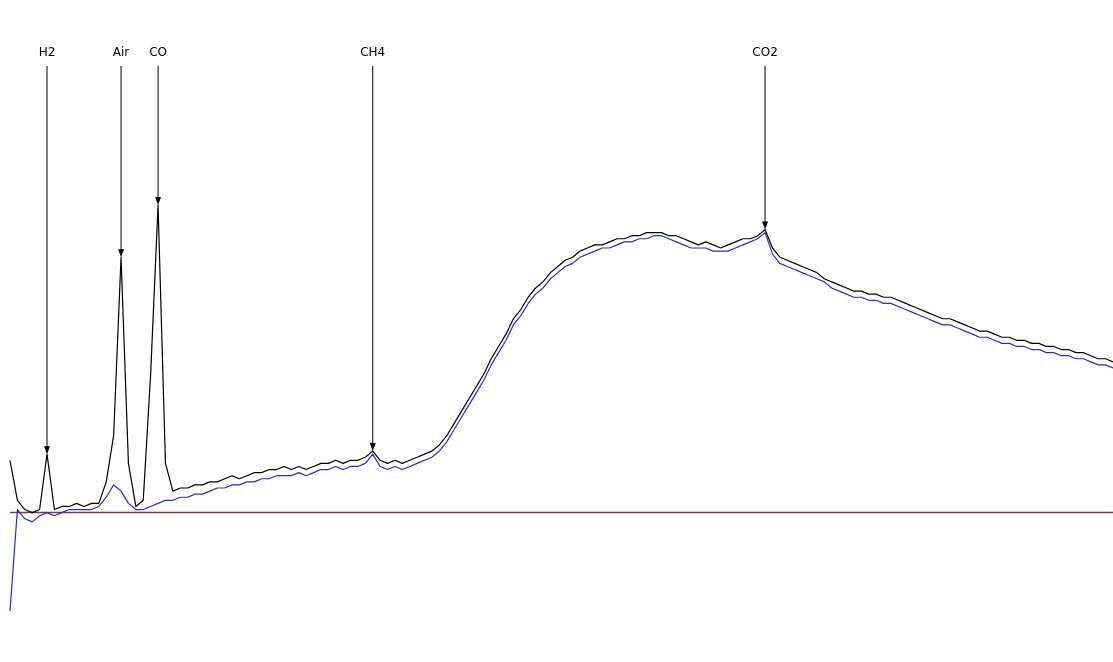 The image size is (1113, 662). What do you see at coordinates (765, 52) in the screenshot?
I see `text: CO2` at bounding box center [765, 52].